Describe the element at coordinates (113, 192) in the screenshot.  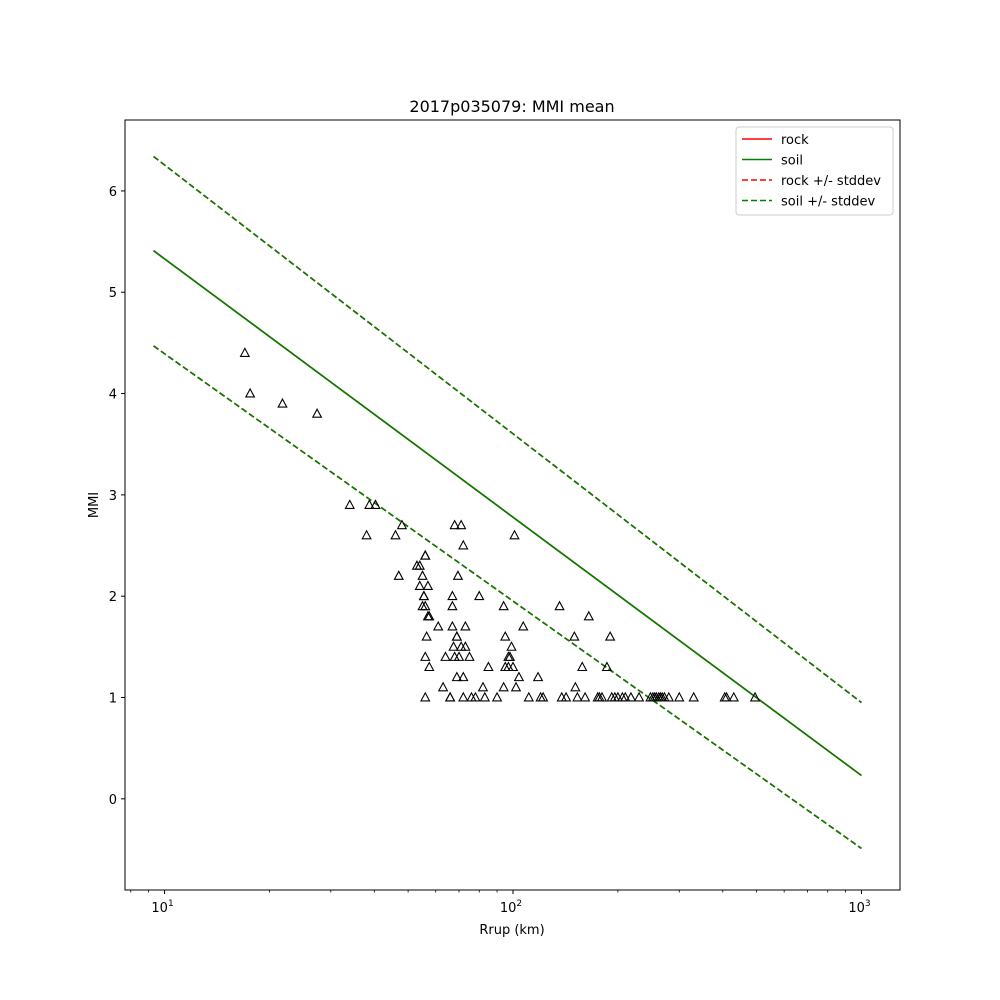
I see `y-tick-label: 6` at that location.